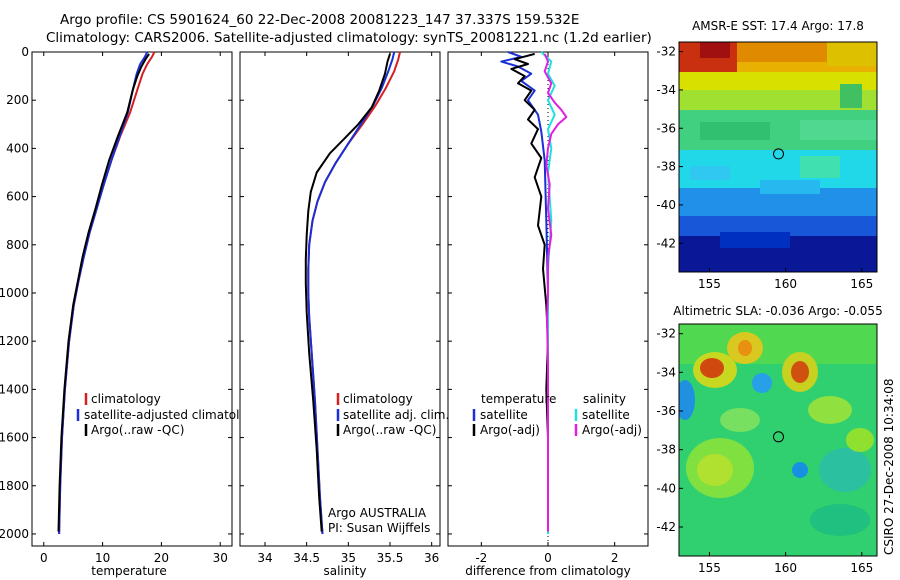  What do you see at coordinates (17, 245) in the screenshot?
I see `y-tick-label: 800` at bounding box center [17, 245].